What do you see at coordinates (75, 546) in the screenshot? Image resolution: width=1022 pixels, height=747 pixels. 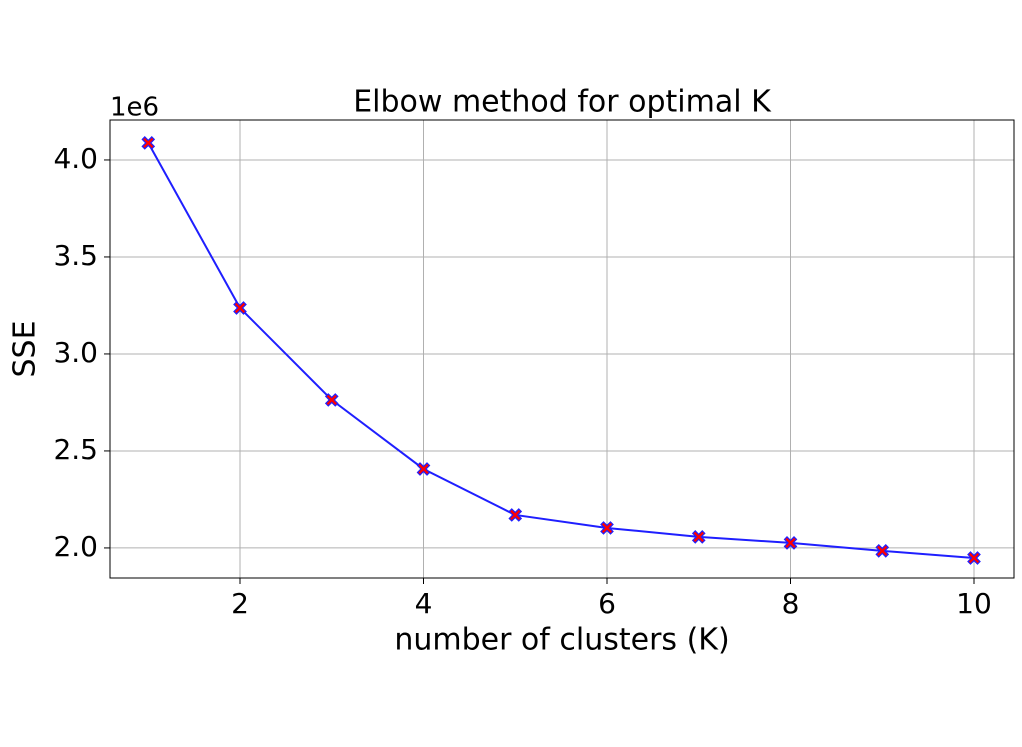 I see `y-tick-label: 2.0` at bounding box center [75, 546].